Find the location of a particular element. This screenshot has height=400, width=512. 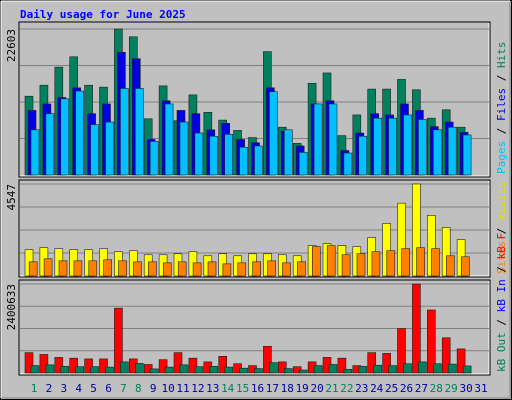

x-tick-label: 21 is located at coordinates (331, 388).